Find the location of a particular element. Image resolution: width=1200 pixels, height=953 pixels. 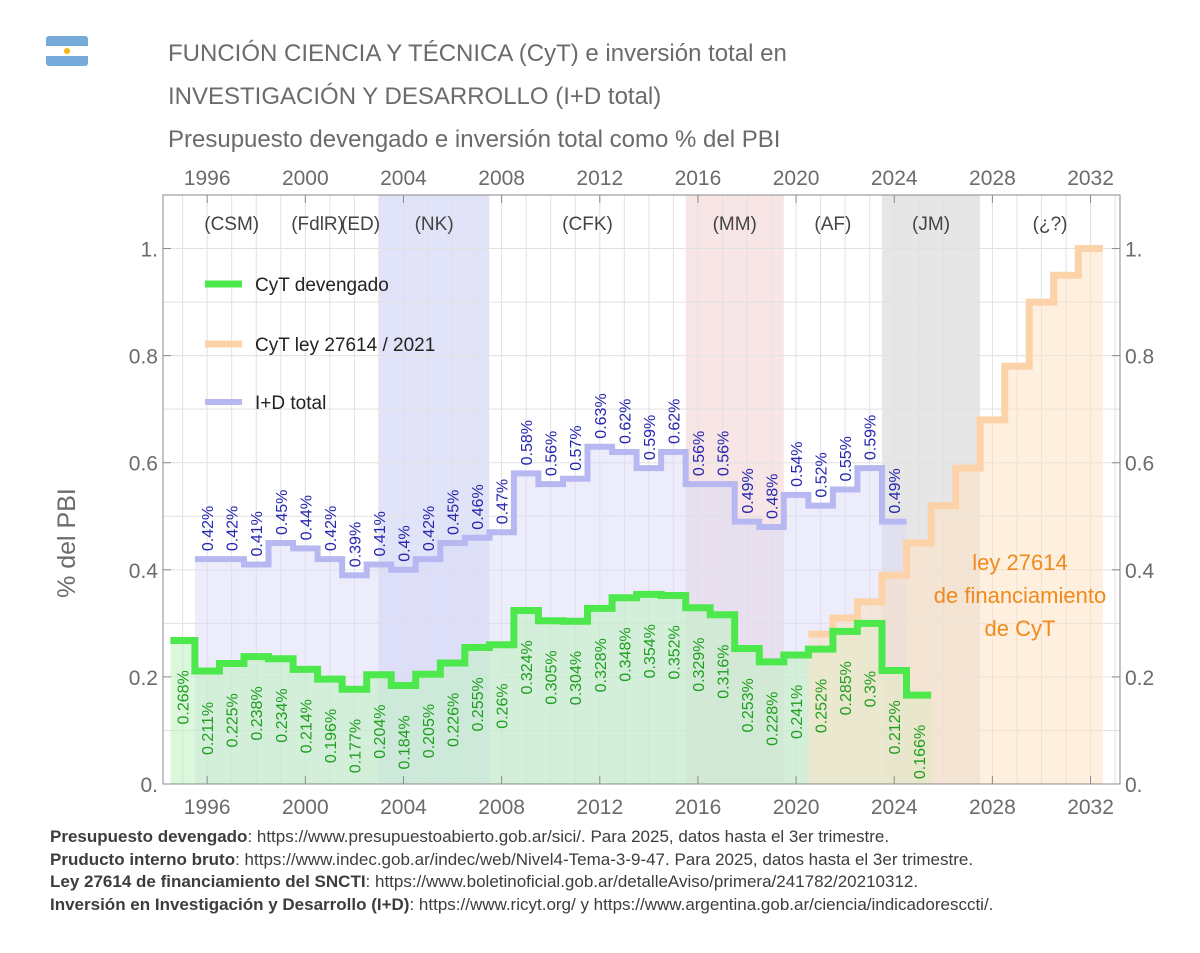

legend-label: CyT devengado is located at coordinates (322, 285).